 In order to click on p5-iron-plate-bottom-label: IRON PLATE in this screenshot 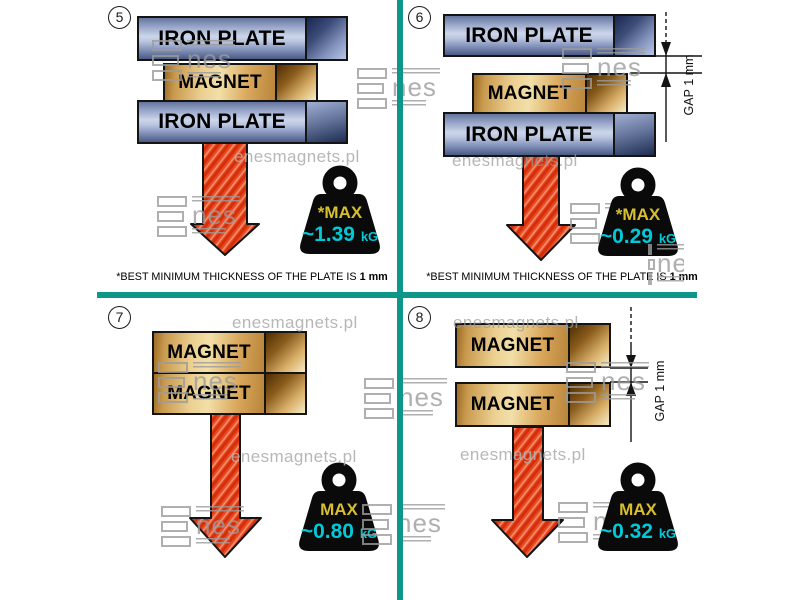, I will do `click(222, 121)`.